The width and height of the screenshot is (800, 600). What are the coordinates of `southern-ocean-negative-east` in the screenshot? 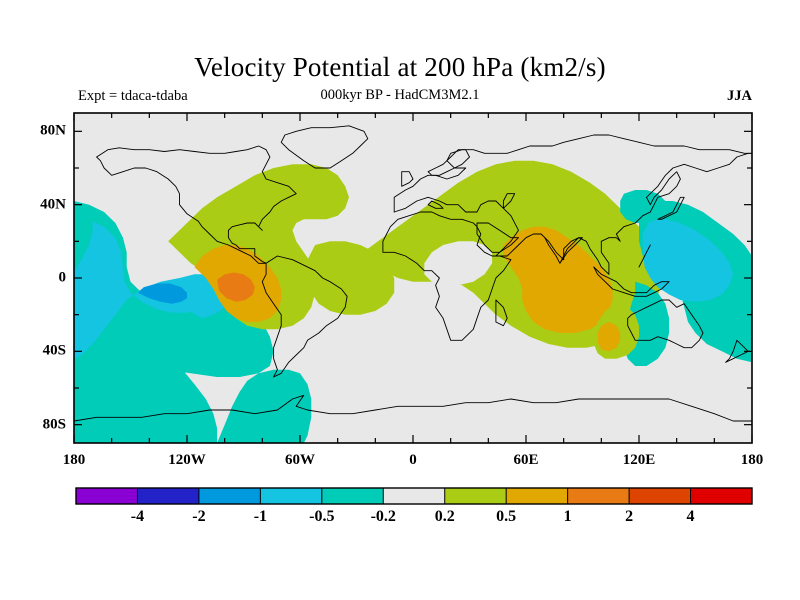 It's located at (264, 406).